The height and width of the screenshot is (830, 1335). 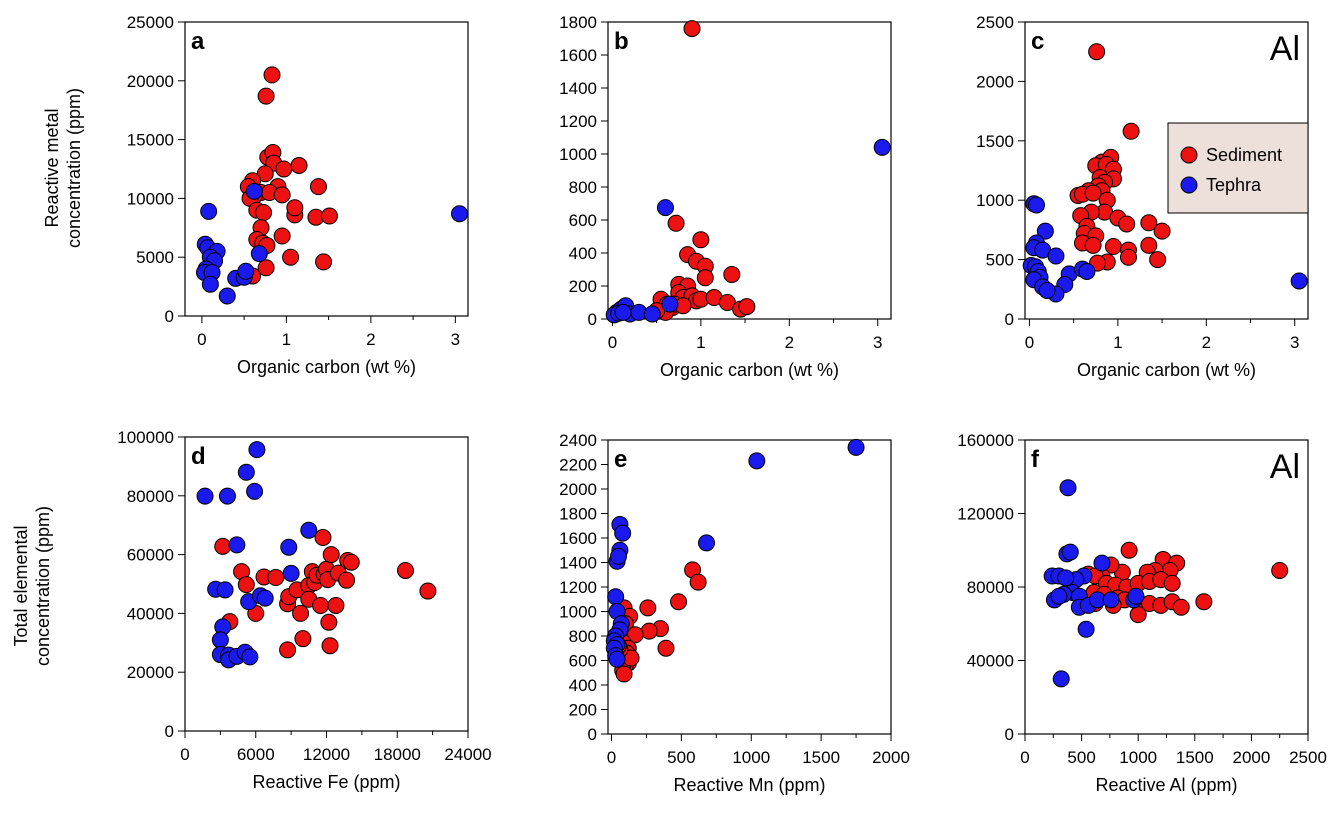 What do you see at coordinates (1244, 155) in the screenshot?
I see `legend-label-sediment: Sediment` at bounding box center [1244, 155].